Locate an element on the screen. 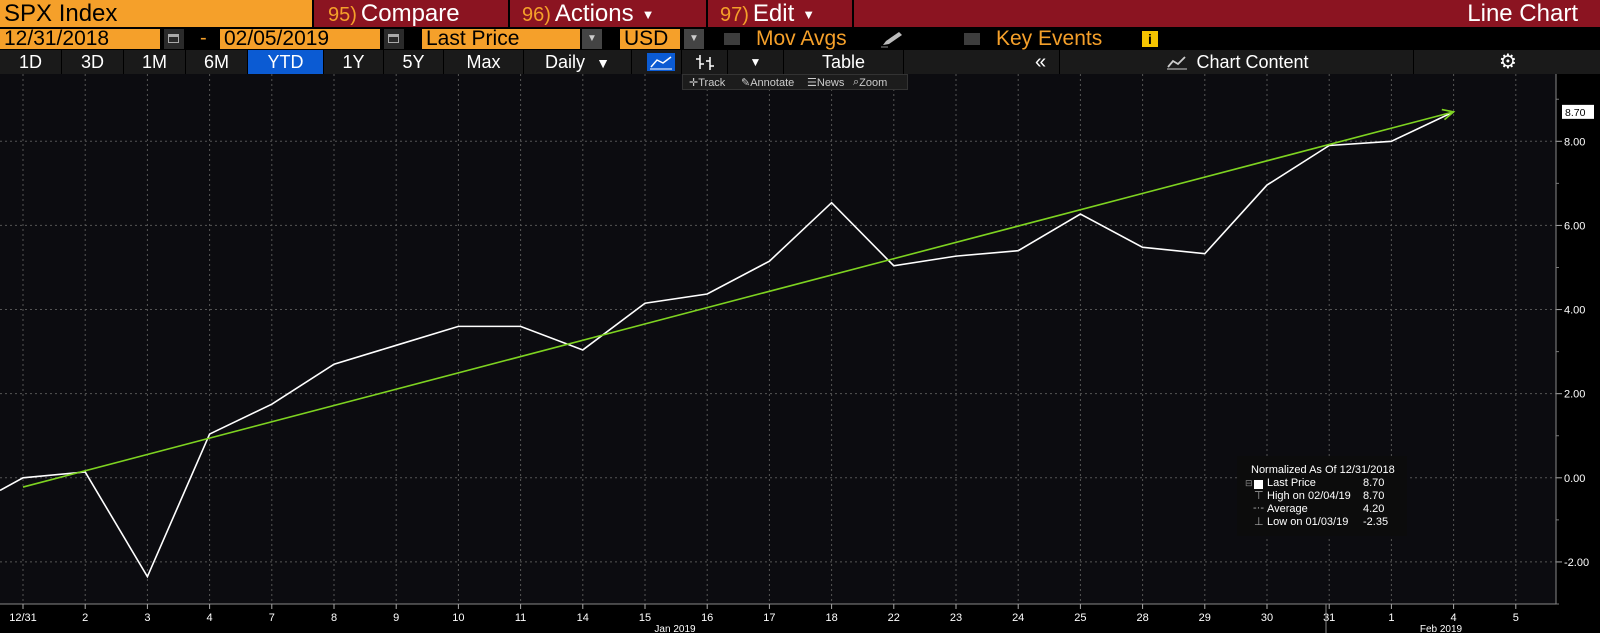 The width and height of the screenshot is (1600, 633). legend-label-last-price: Last Price is located at coordinates (1291, 483).